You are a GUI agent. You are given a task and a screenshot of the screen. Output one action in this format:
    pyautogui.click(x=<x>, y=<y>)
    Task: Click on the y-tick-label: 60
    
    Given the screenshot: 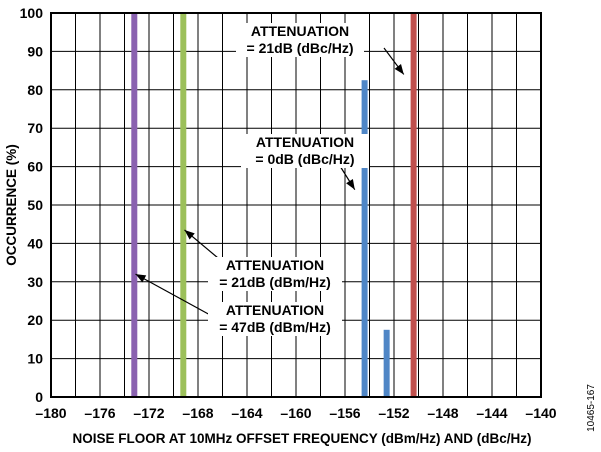 What is the action you would take?
    pyautogui.click(x=35, y=167)
    